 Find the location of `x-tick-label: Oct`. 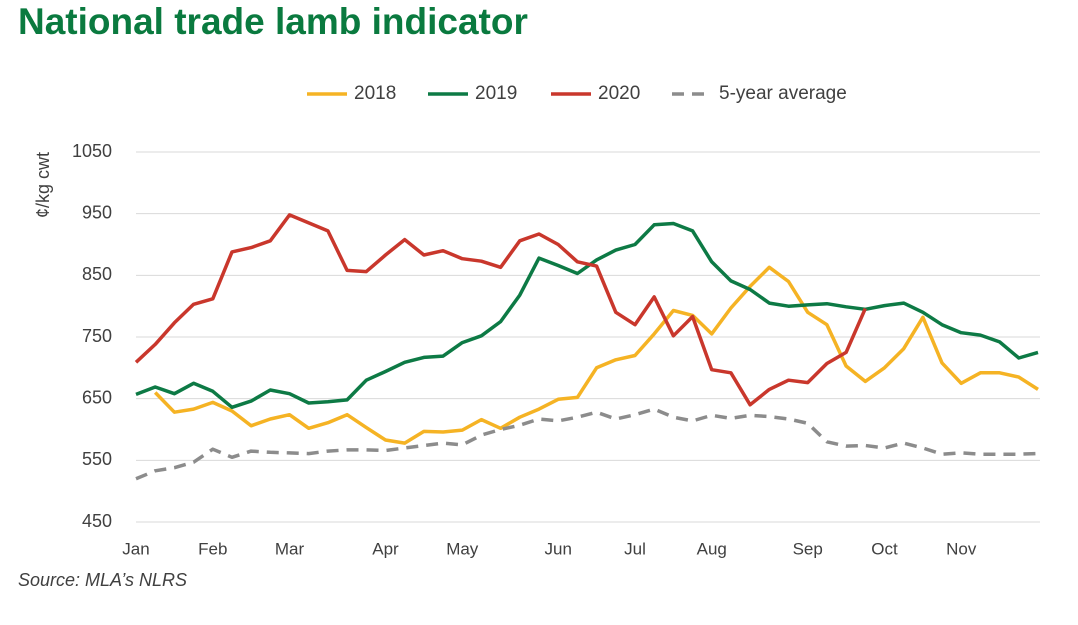

x-tick-label: Oct is located at coordinates (884, 548).